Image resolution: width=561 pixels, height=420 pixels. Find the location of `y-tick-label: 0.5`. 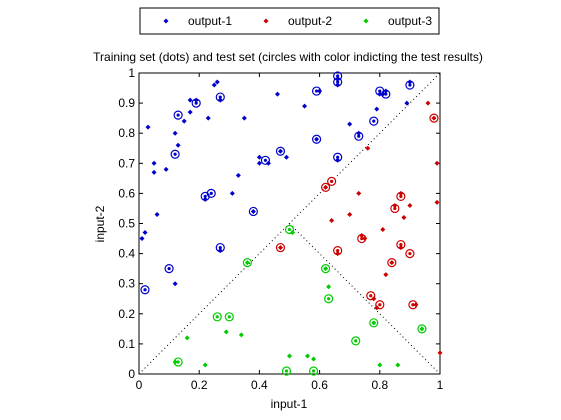

y-tick-label: 0.5 is located at coordinates (126, 224).